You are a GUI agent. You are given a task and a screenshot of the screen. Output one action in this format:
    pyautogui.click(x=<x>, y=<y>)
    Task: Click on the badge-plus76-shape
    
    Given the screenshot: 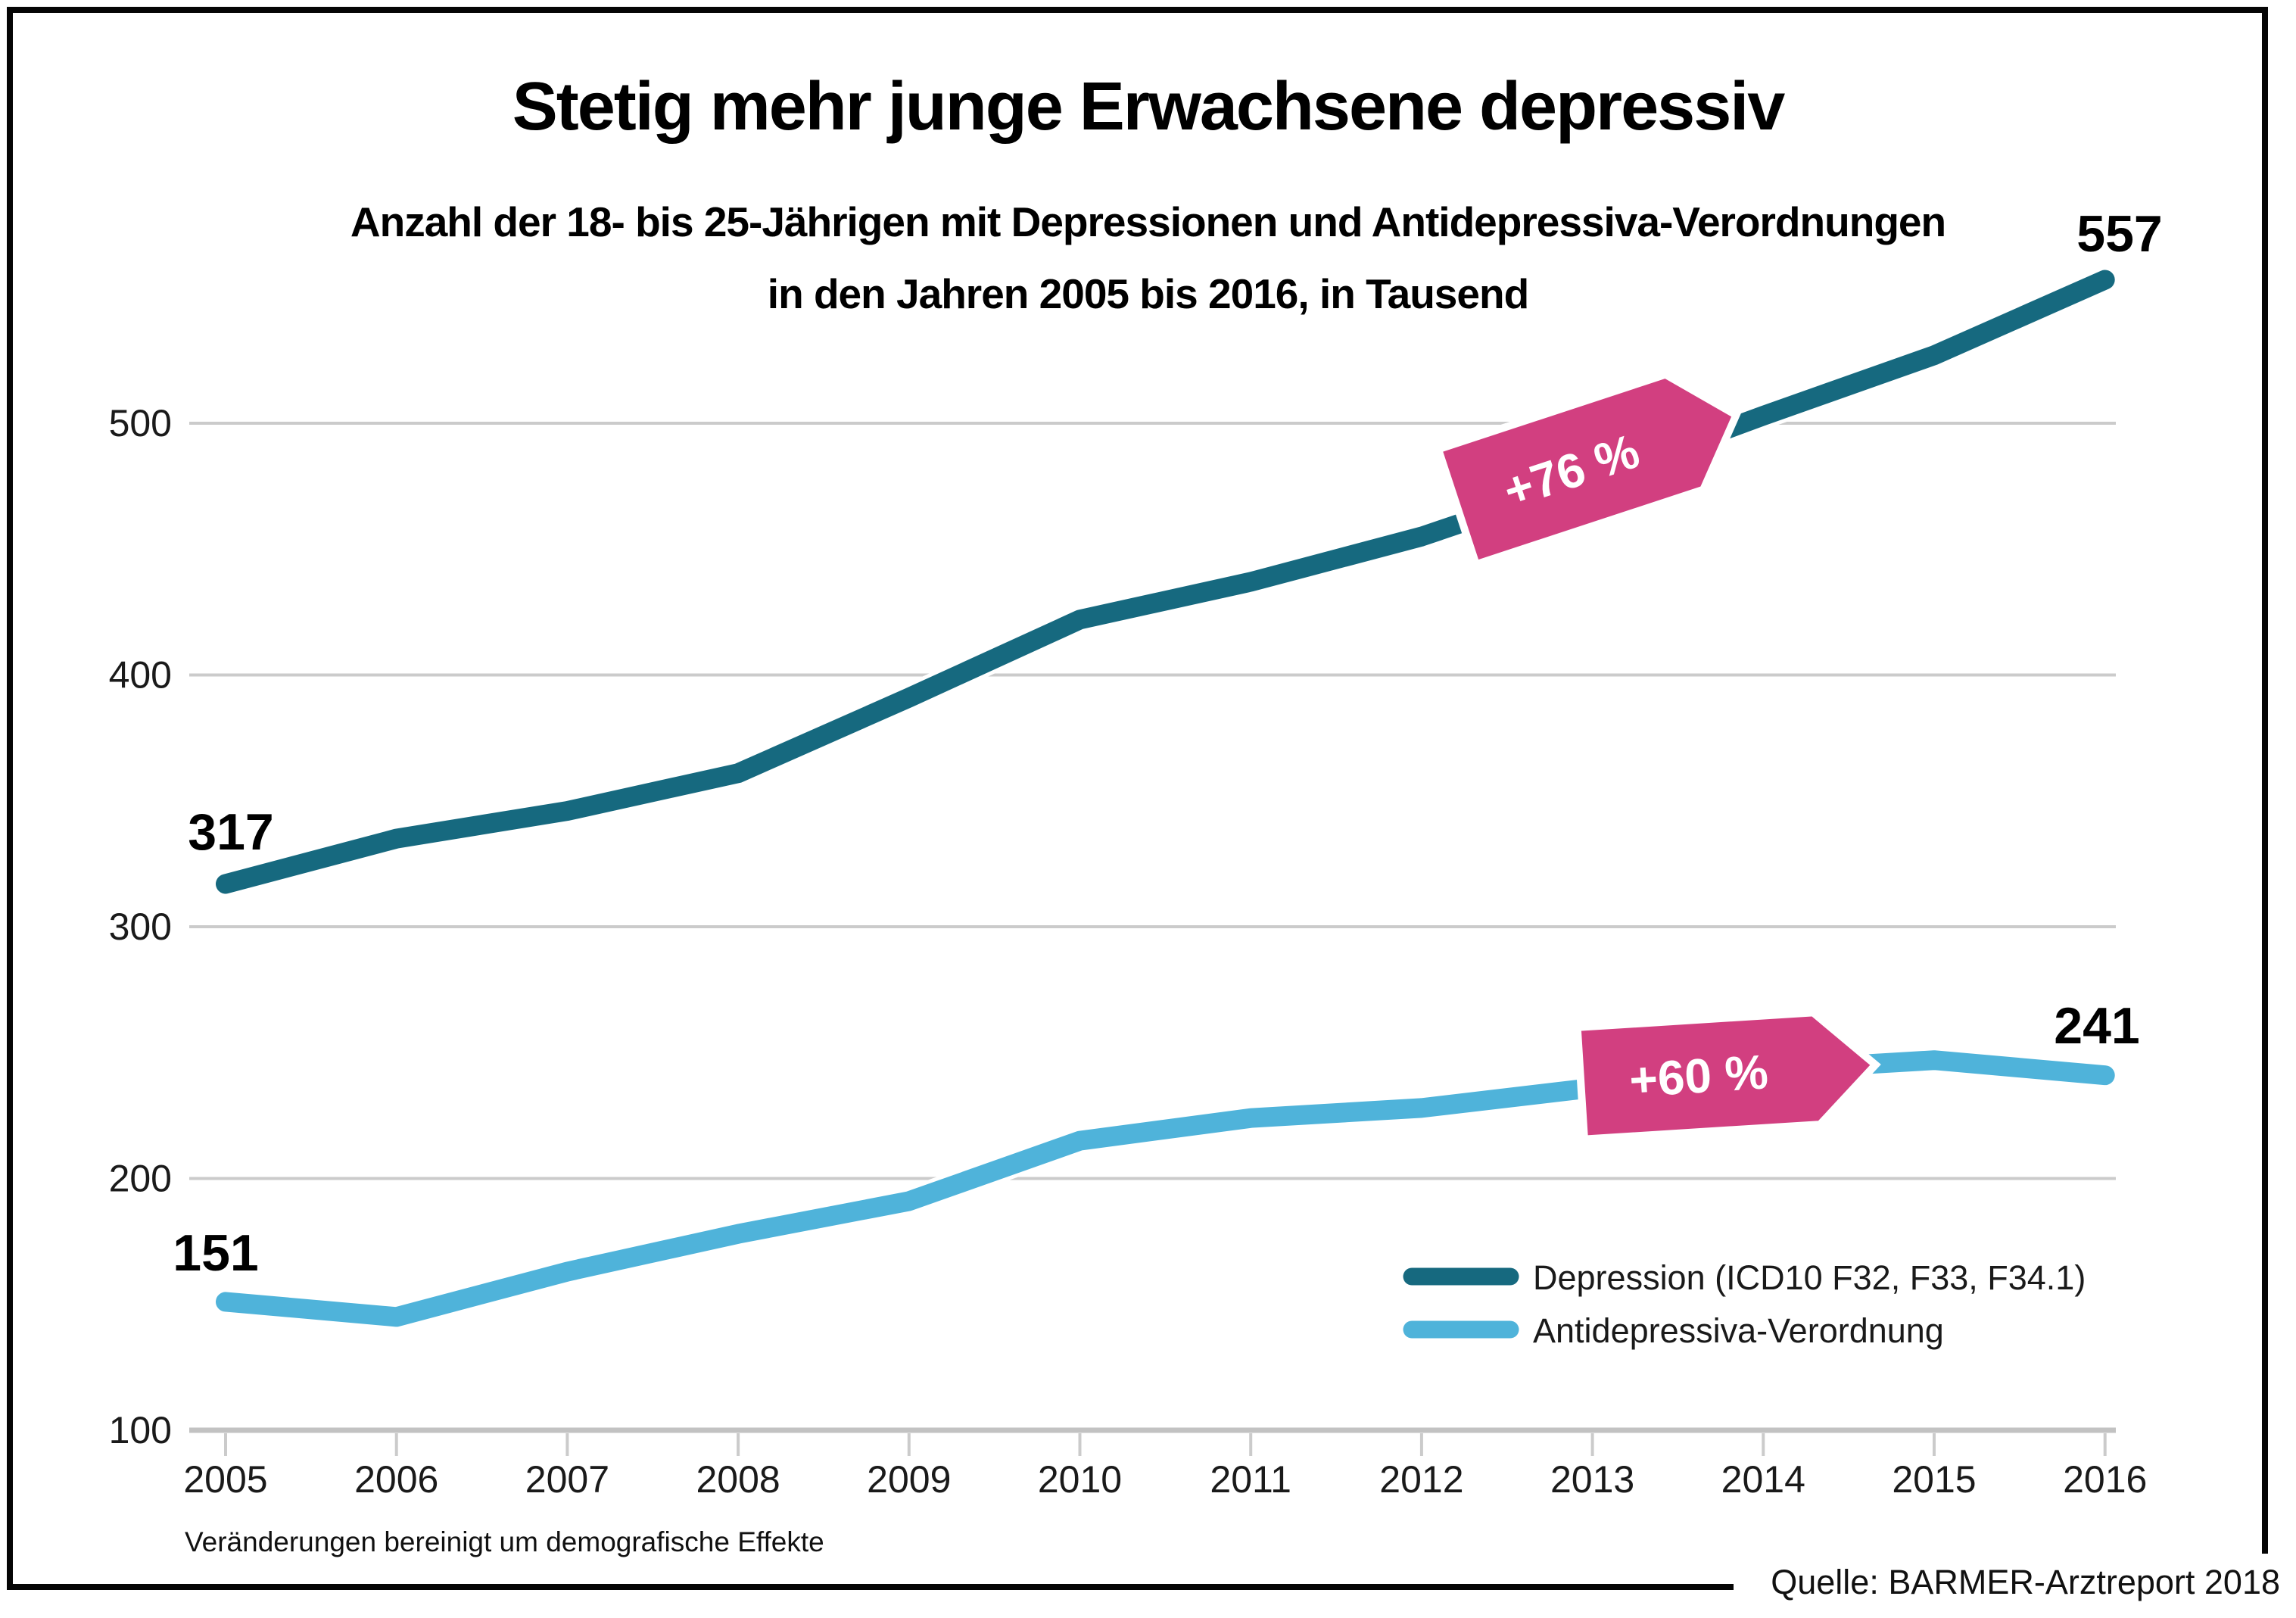 What is the action you would take?
    pyautogui.click(x=1587, y=469)
    